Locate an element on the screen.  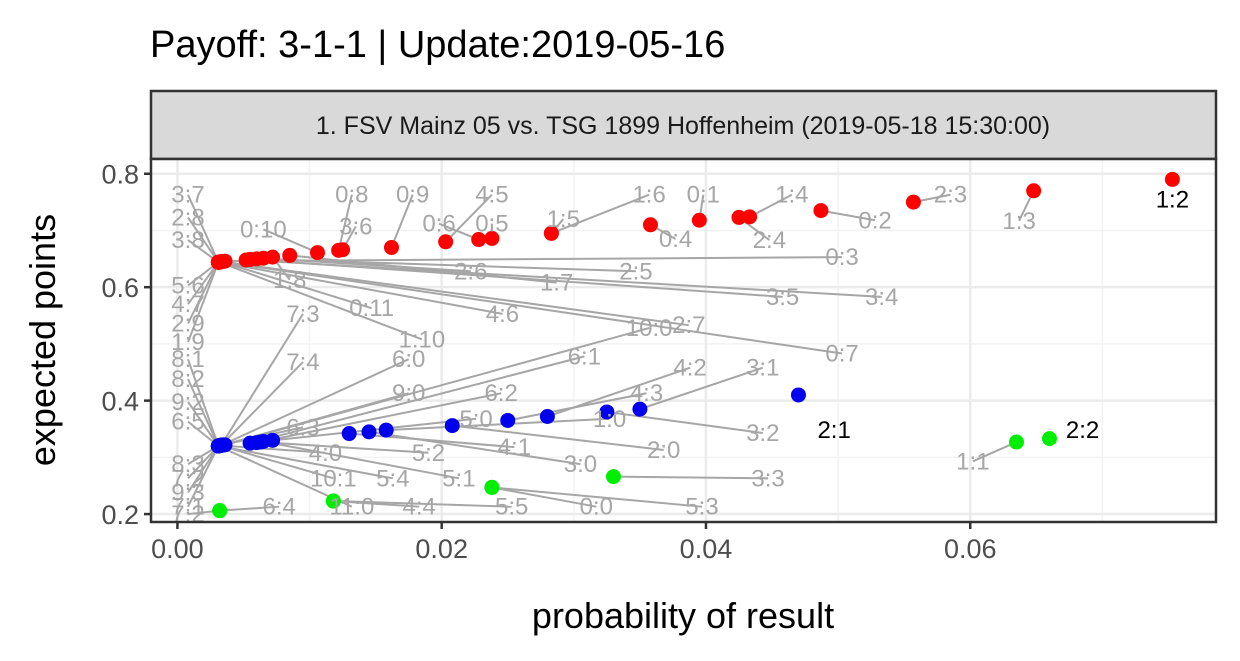
y-tick-label: 0.2 is located at coordinates (120, 515).